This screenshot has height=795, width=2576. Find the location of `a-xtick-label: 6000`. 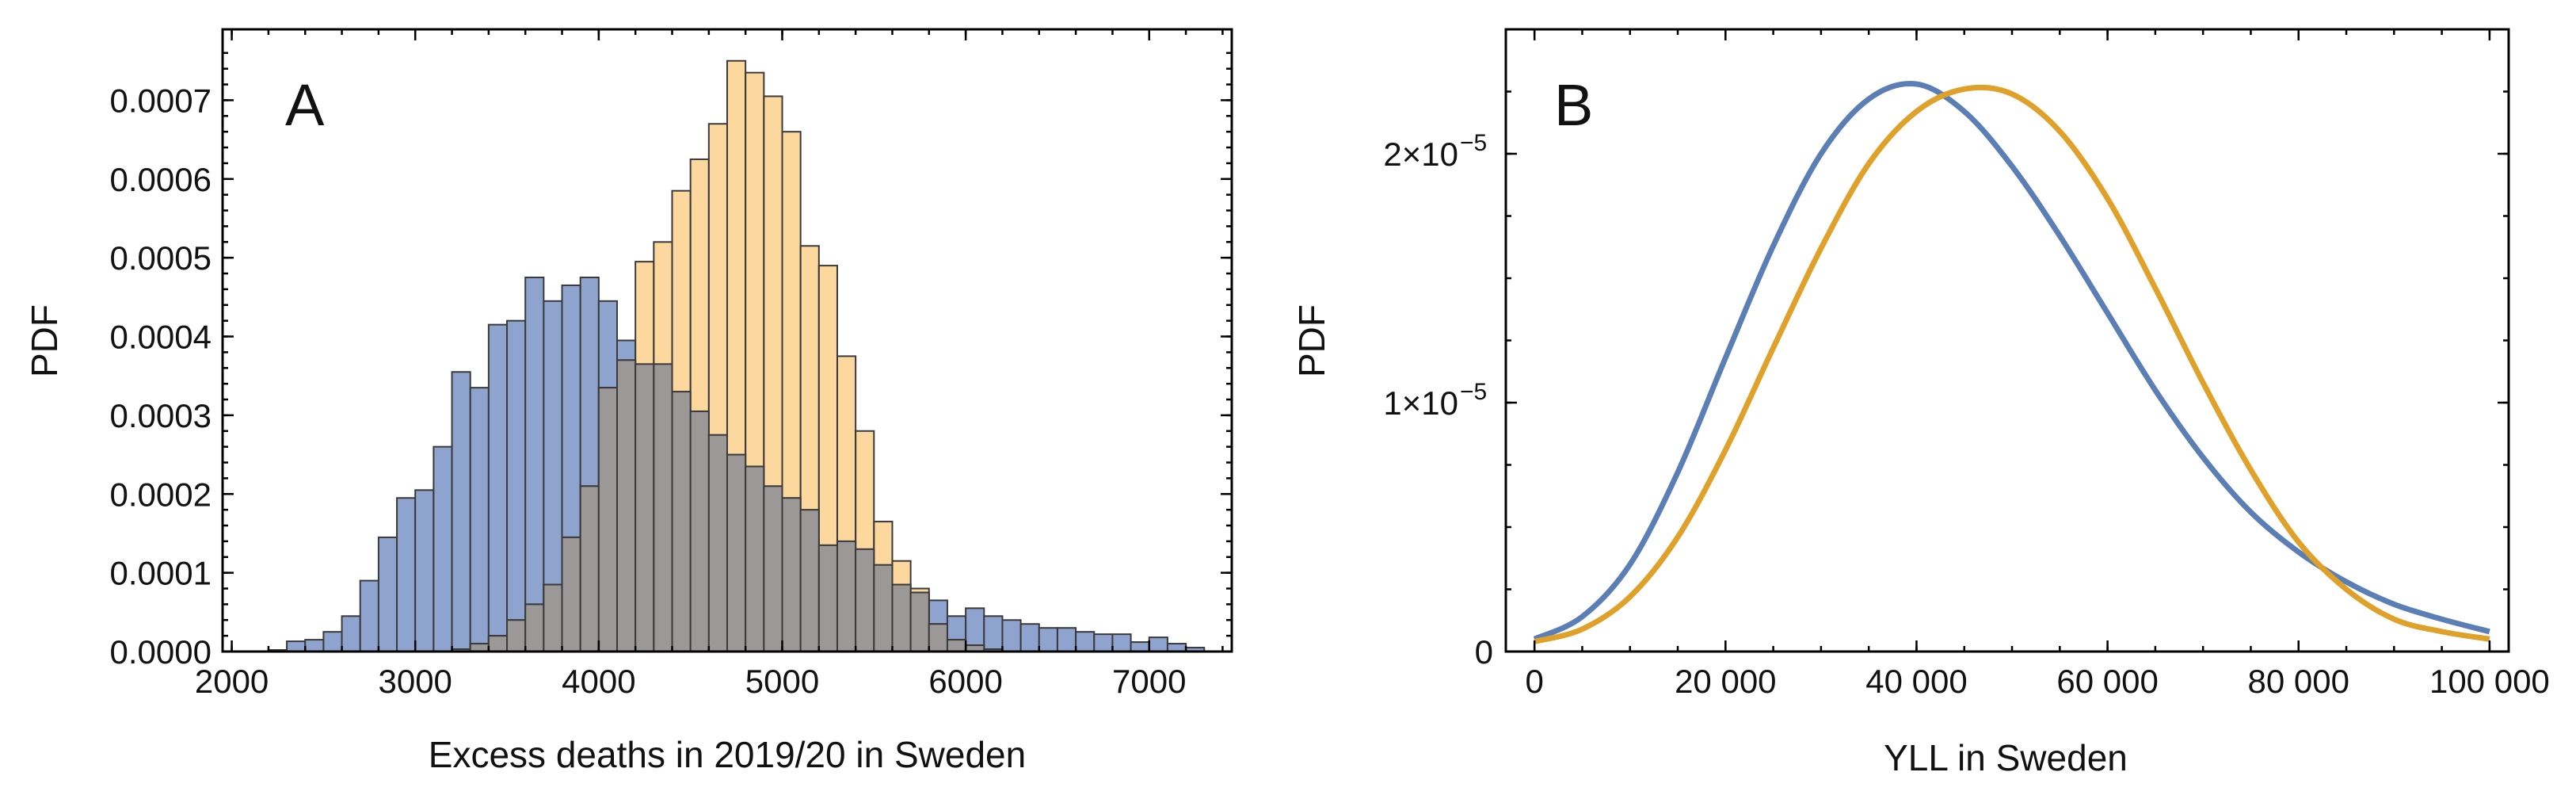

a-xtick-label: 6000 is located at coordinates (965, 681).